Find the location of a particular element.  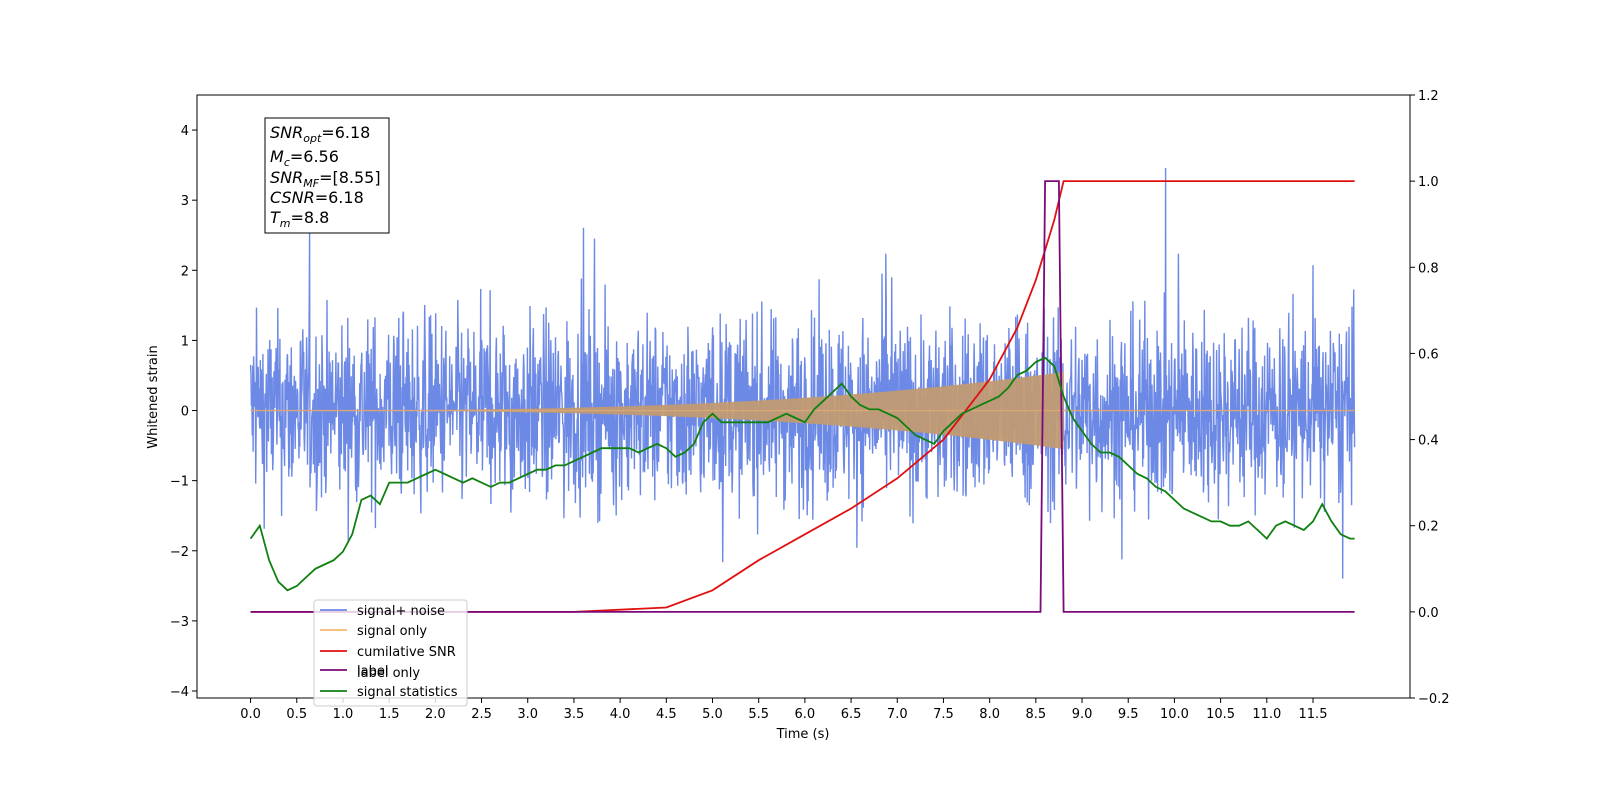

x-tick-label: 6.0 is located at coordinates (805, 714).